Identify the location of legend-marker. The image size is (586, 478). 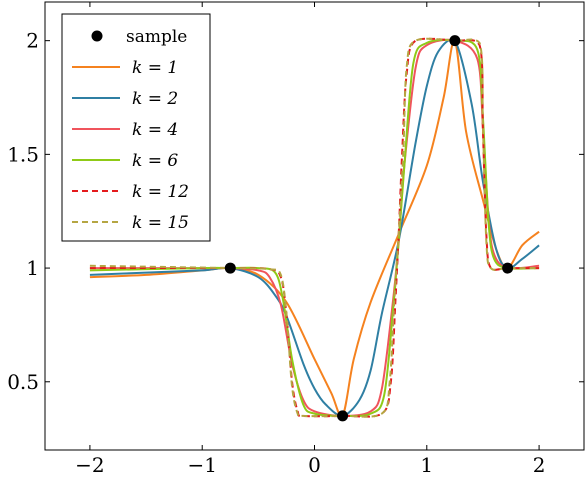
(97, 36).